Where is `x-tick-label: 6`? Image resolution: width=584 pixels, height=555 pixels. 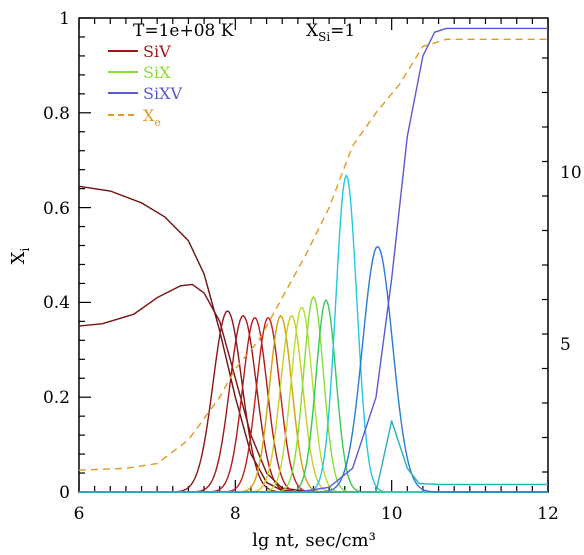 x-tick-label: 6 is located at coordinates (79, 514).